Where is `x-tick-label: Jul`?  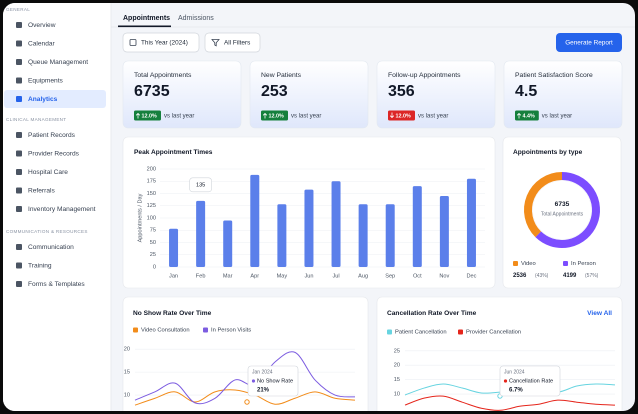
x-tick-label: Jul is located at coordinates (335, 276).